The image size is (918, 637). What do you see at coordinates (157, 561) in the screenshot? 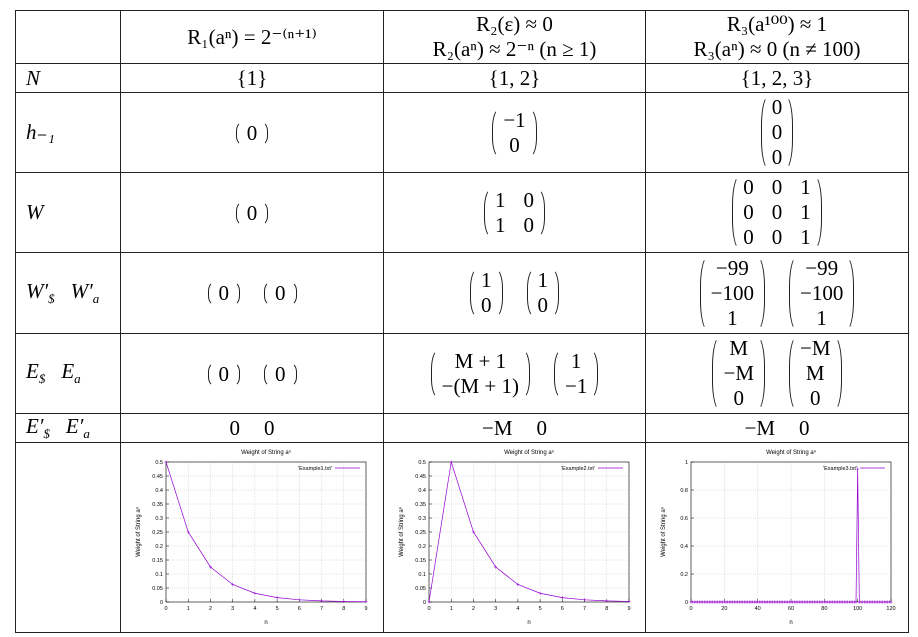
I see `y-tick-label: 0.15` at bounding box center [157, 561].